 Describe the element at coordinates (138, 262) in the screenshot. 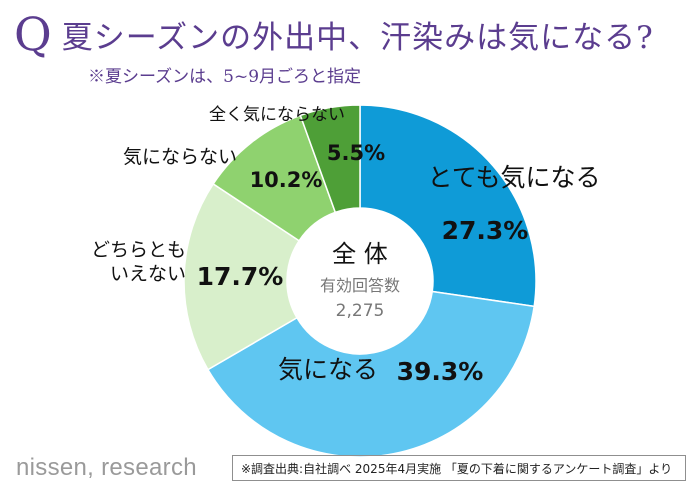

I see `label-どちらともいえない: どちらともいえない` at that location.